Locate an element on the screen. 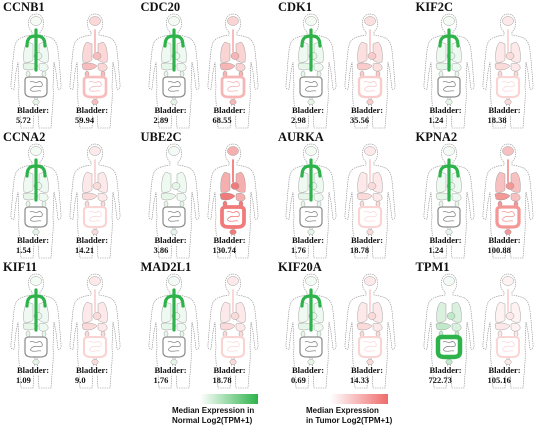 This screenshot has height=429, width=550. panel-mad2l1: MAD2L1 Bladder: 1.76 Bladder: 18.78 is located at coordinates (206, 325).